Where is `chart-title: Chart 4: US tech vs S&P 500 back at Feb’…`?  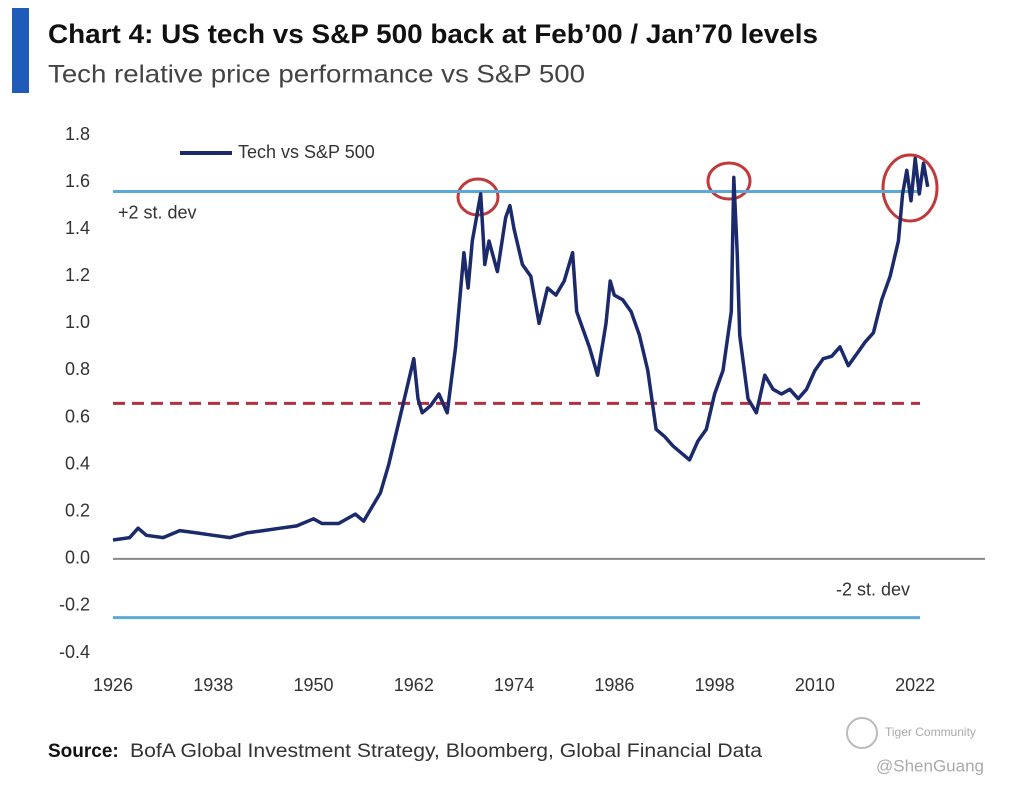 chart-title: Chart 4: US tech vs S&P 500 back at Feb’… is located at coordinates (433, 34).